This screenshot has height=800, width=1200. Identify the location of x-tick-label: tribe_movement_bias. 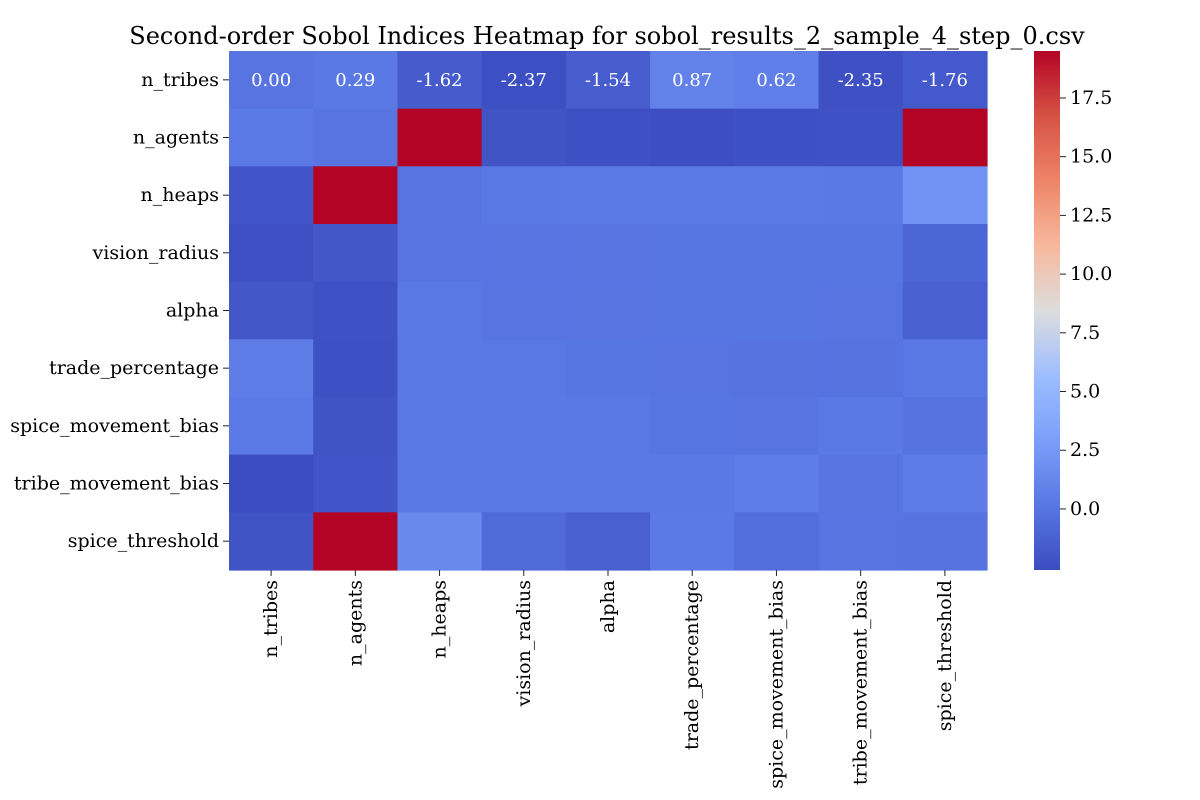
(861, 682).